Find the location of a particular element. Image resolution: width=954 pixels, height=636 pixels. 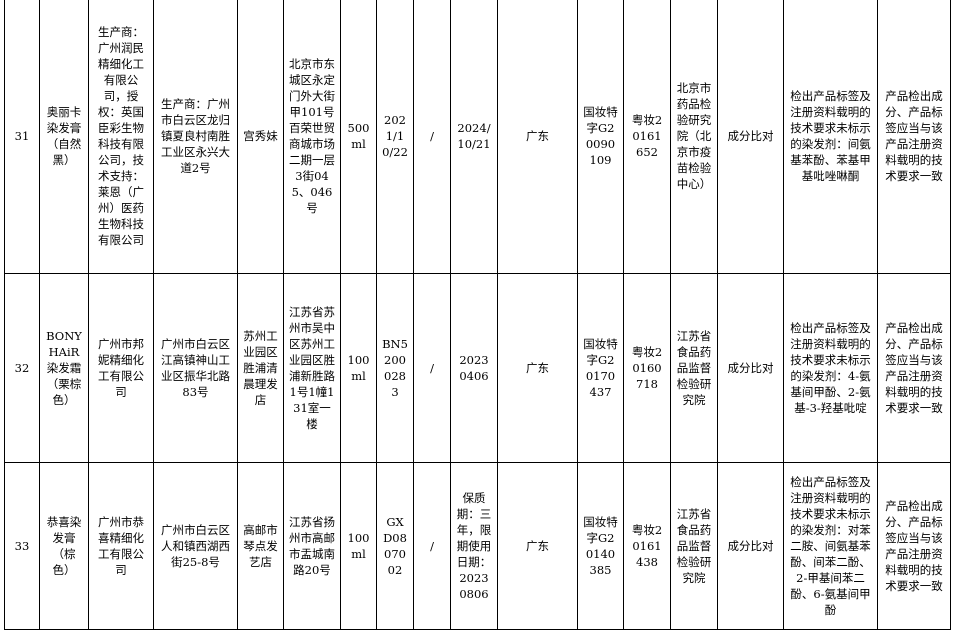

cell-product: 恭喜染发膏（棕色） is located at coordinates (64, 546).